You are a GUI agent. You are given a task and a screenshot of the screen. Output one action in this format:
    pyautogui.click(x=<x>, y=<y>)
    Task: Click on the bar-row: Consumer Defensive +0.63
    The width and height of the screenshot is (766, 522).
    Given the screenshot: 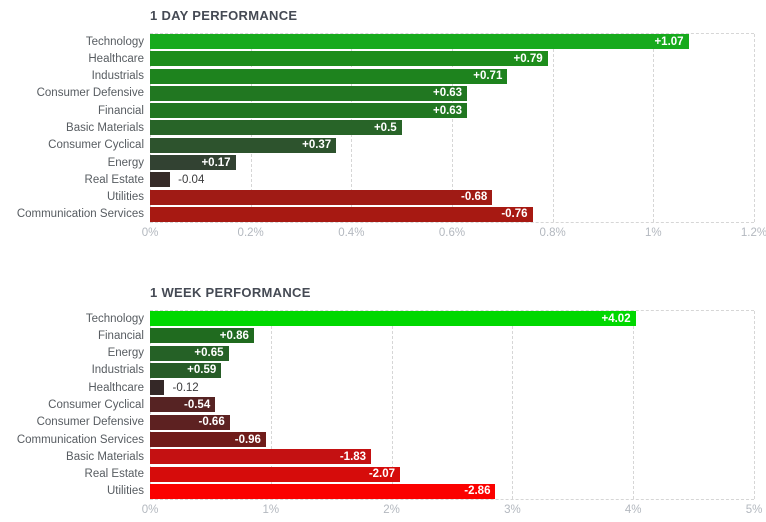 What is the action you would take?
    pyautogui.click(x=377, y=93)
    